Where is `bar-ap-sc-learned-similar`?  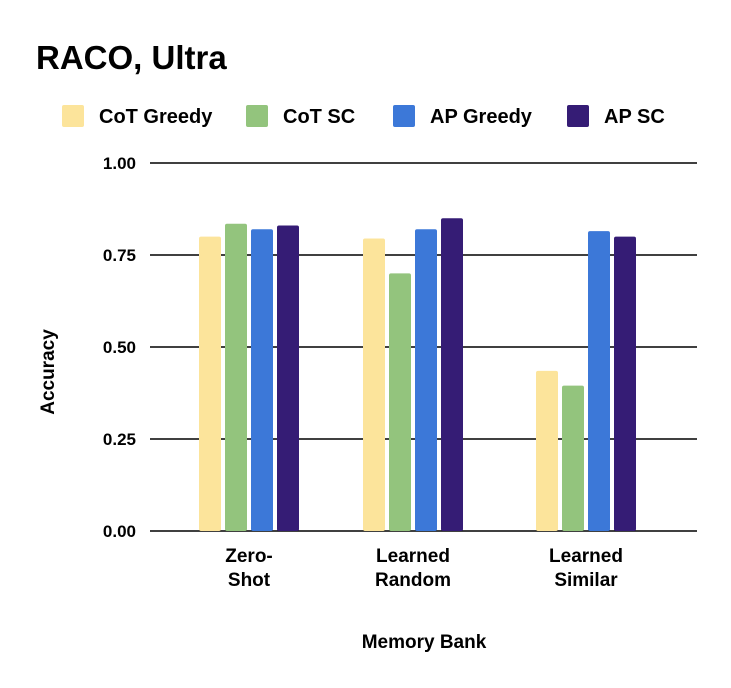
bar-ap-sc-learned-similar is located at coordinates (625, 383).